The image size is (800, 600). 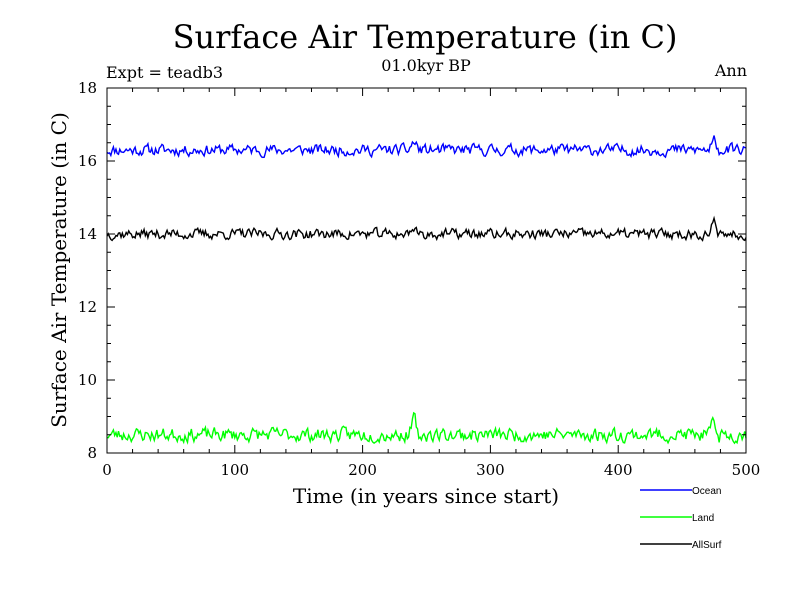 I want to click on chart-subtitle: 01.0kyr BP, so click(x=426, y=65).